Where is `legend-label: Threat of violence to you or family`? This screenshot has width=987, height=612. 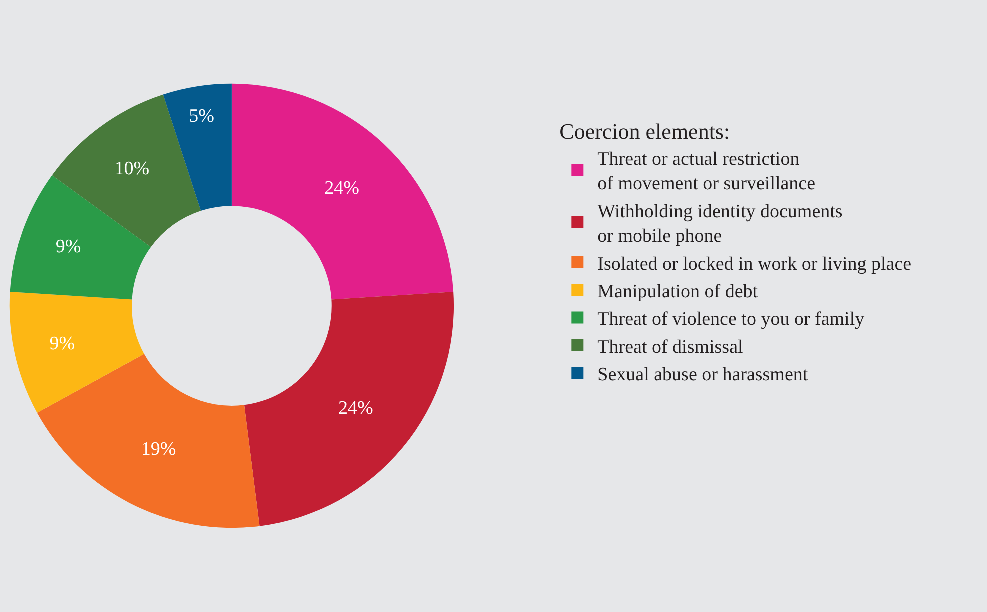 legend-label: Threat of violence to you or family is located at coordinates (732, 319).